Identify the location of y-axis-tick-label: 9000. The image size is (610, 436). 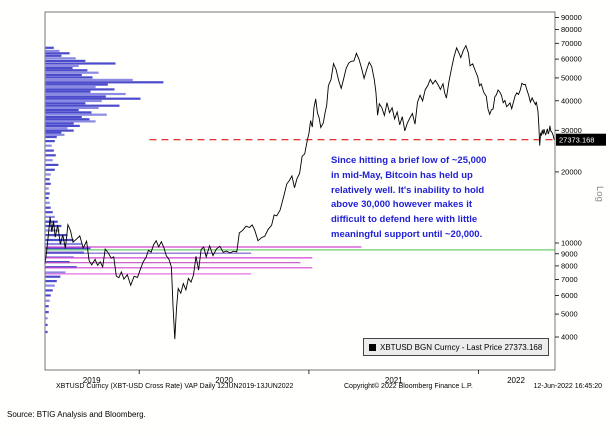
(569, 253).